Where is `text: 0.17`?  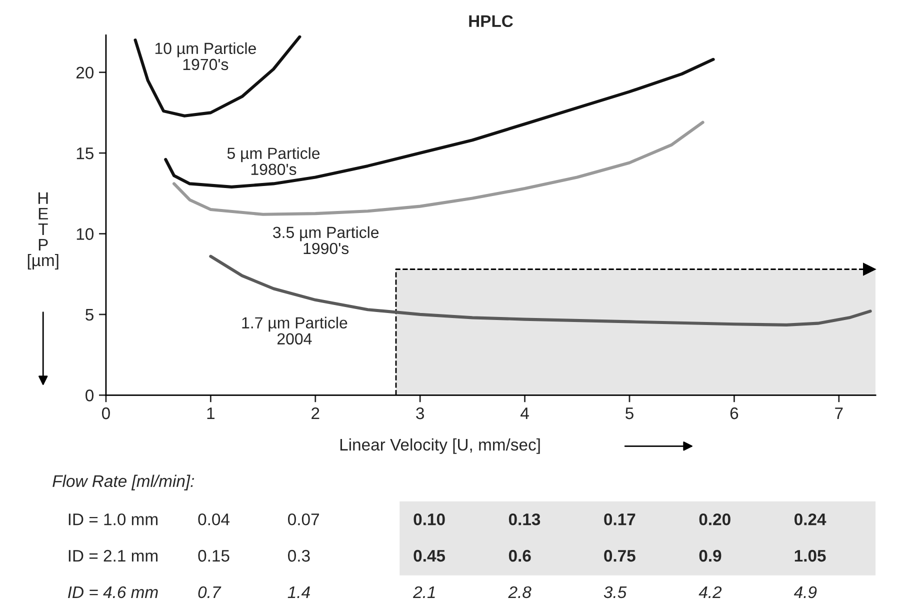
text: 0.17 is located at coordinates (620, 519).